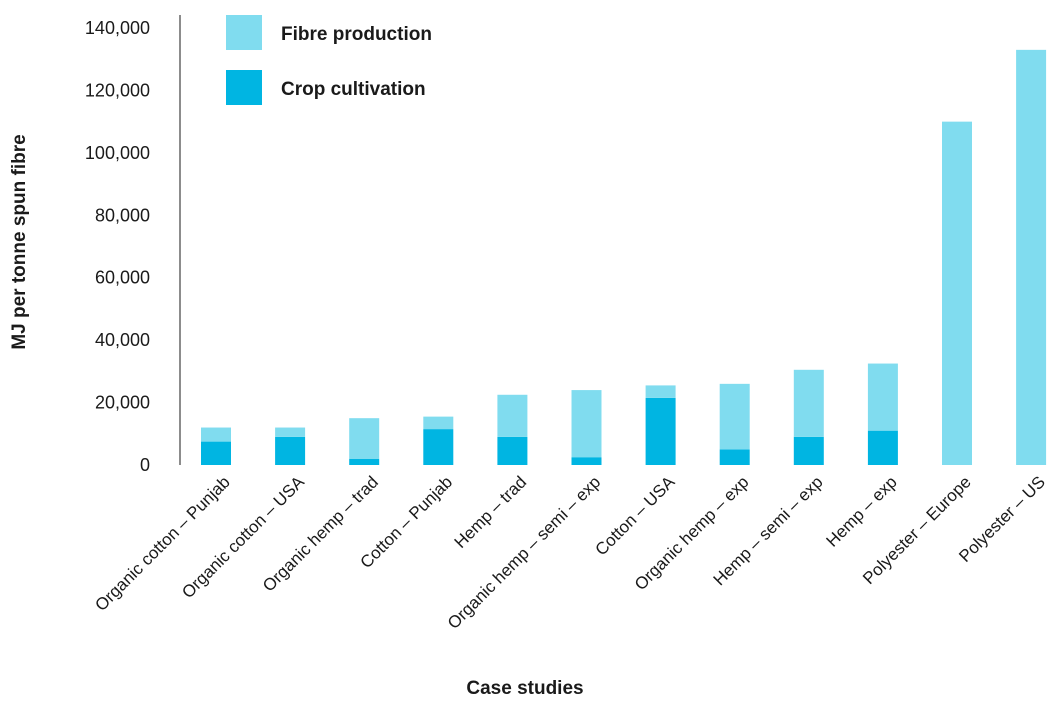  Describe the element at coordinates (243, 537) in the screenshot. I see `x-tick-label: Organic cotton – USA` at that location.